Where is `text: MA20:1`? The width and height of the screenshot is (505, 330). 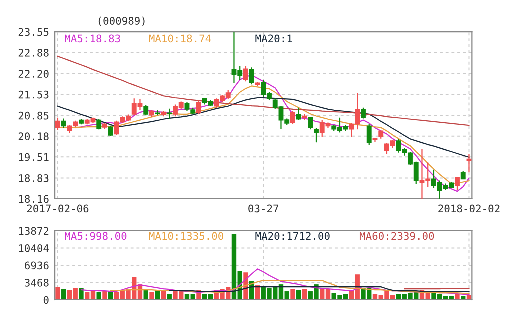 text: MA20:1 is located at coordinates (274, 38).